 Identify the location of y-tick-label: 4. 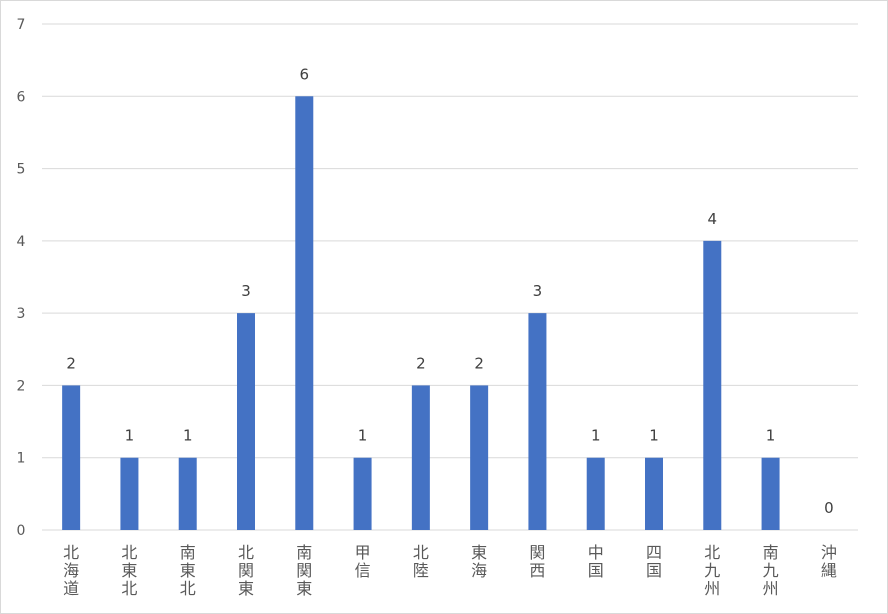
(21, 242).